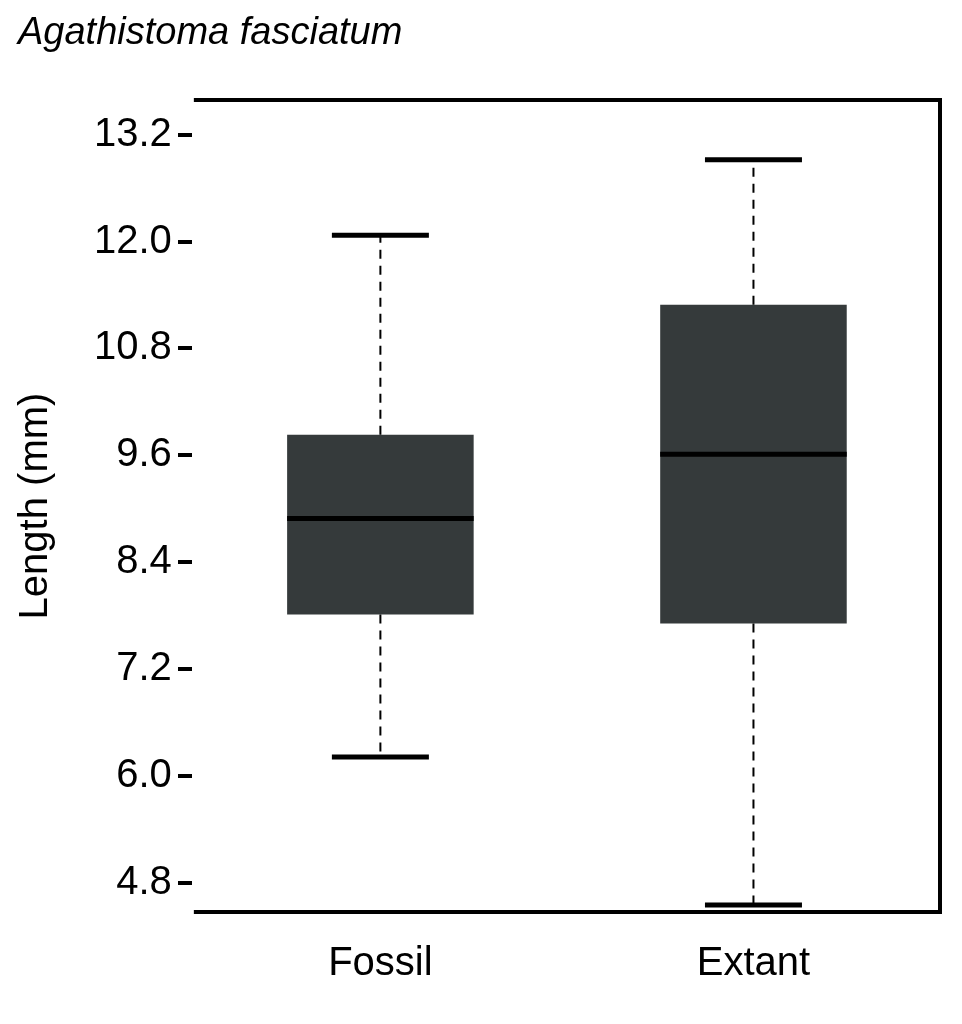 The height and width of the screenshot is (1024, 962). I want to click on y-tick-label: 9.6, so click(144, 452).